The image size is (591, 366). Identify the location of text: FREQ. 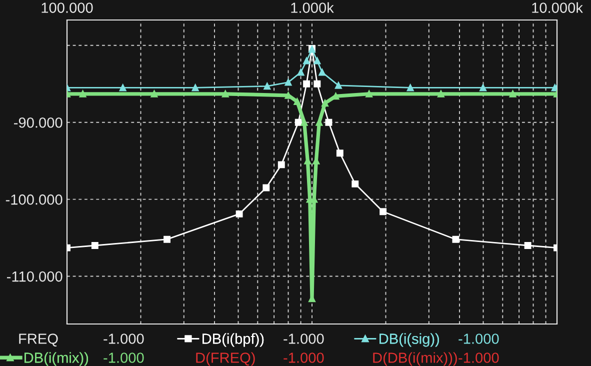
(38, 340).